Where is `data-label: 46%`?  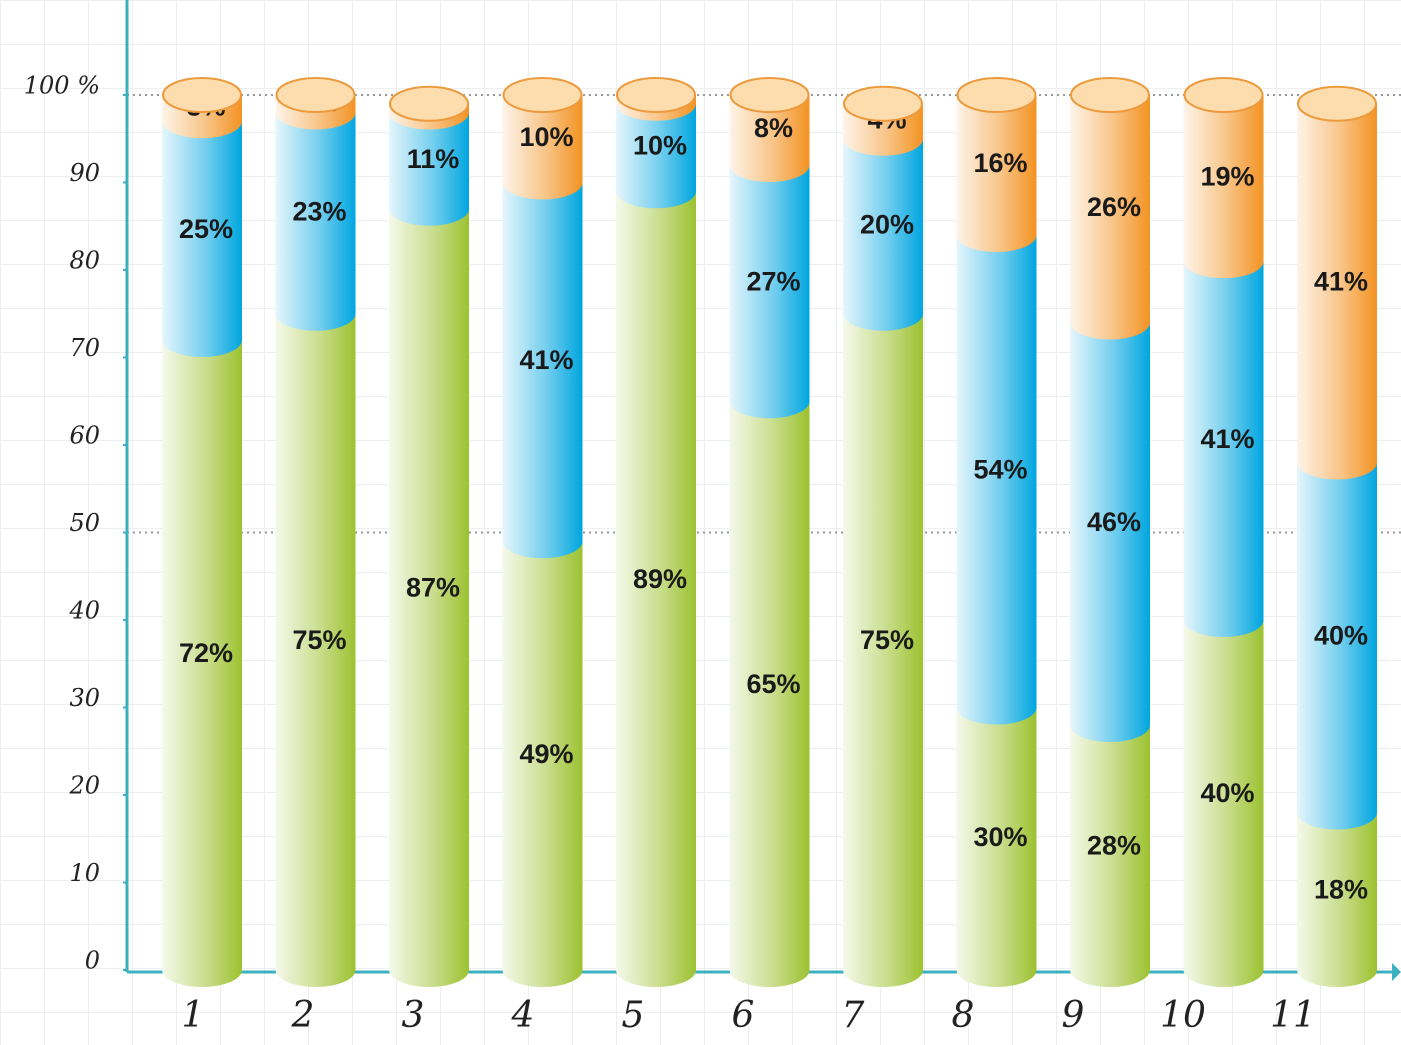 data-label: 46% is located at coordinates (1114, 522).